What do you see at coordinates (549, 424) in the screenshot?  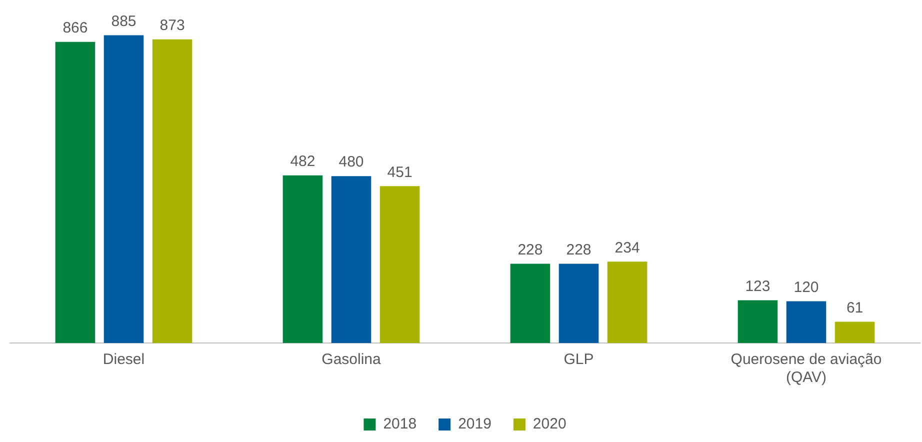 I see `legend-label: 2020` at bounding box center [549, 424].